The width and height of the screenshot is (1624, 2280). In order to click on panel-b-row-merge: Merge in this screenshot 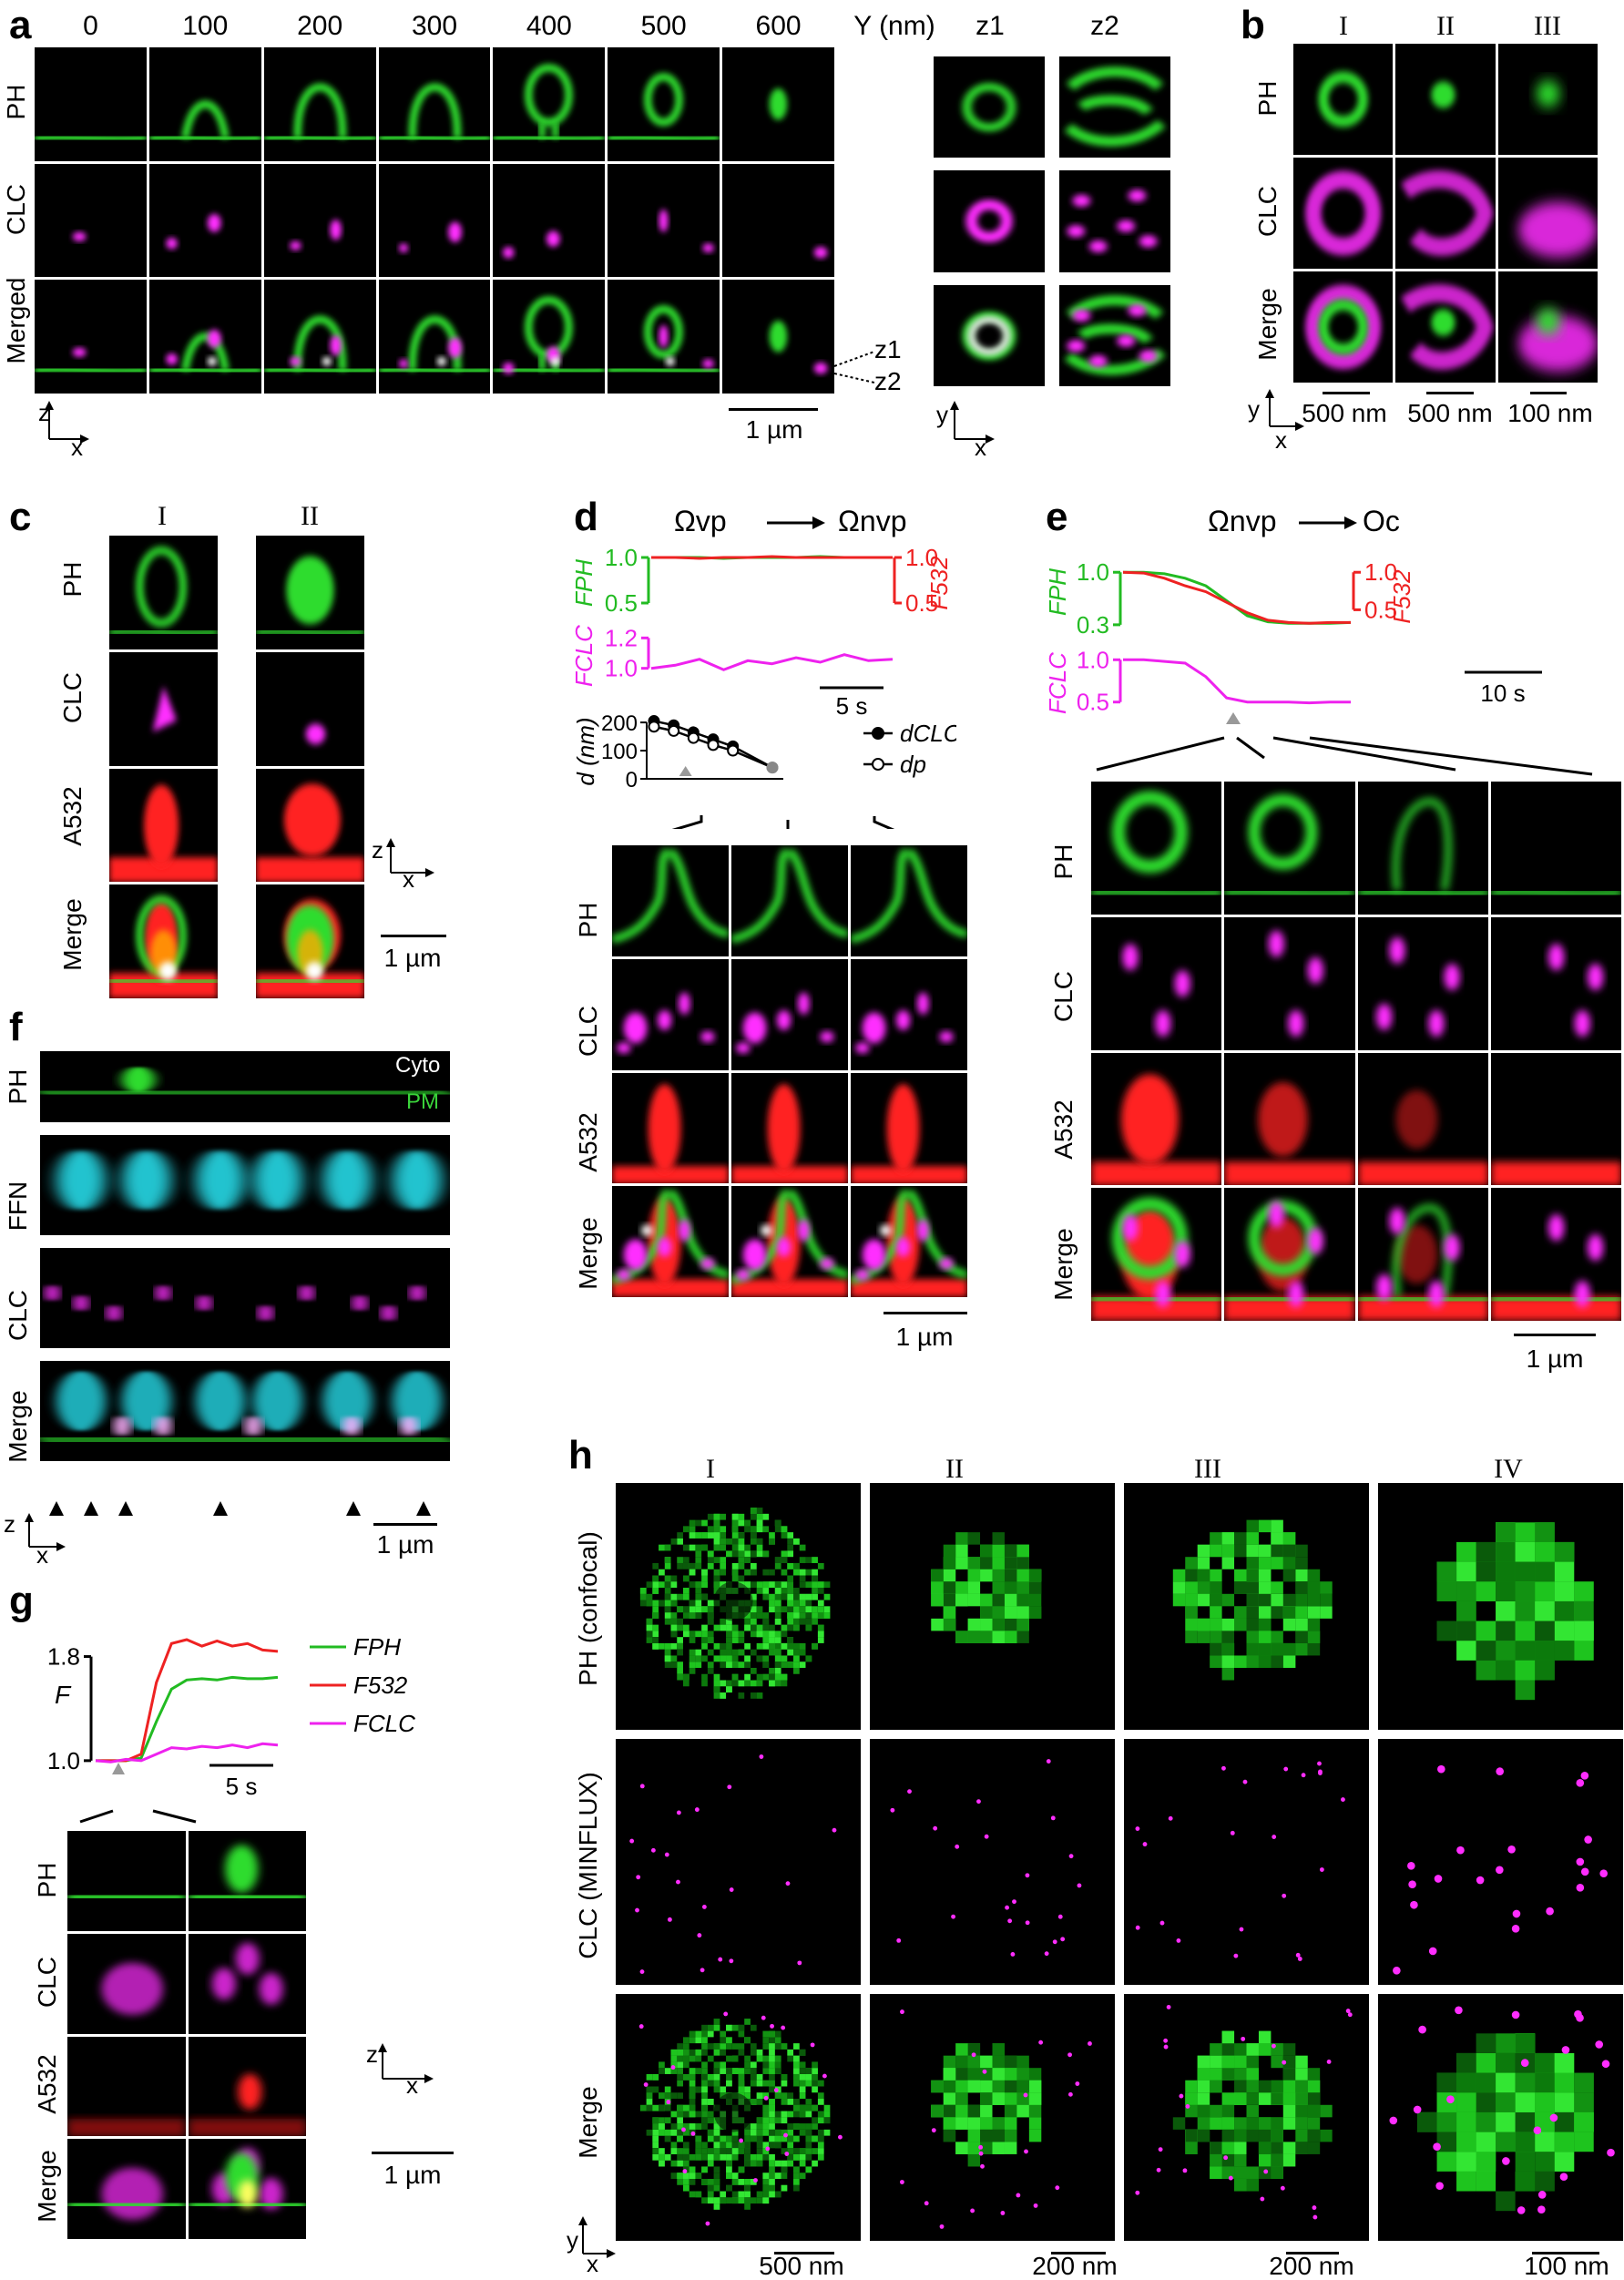, I will do `click(1267, 324)`.